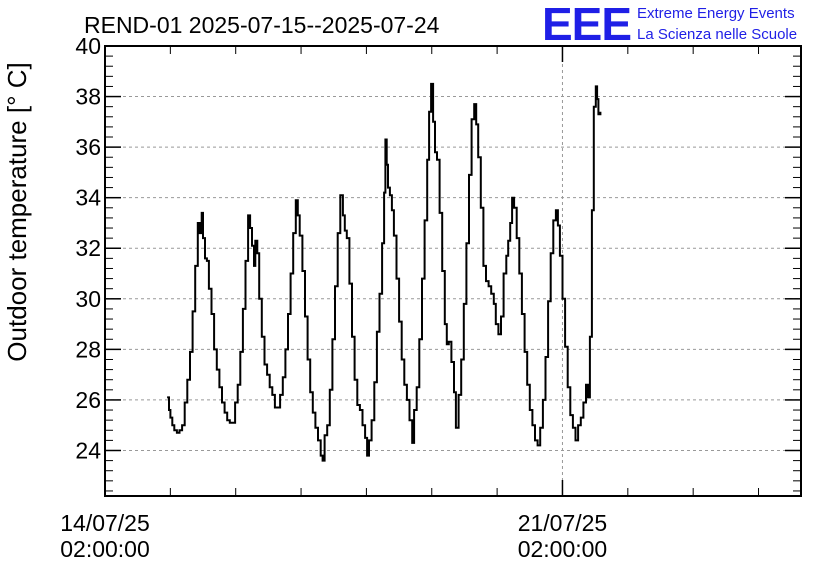  I want to click on logo-line2: La Scienza nelle Scuole, so click(717, 34).